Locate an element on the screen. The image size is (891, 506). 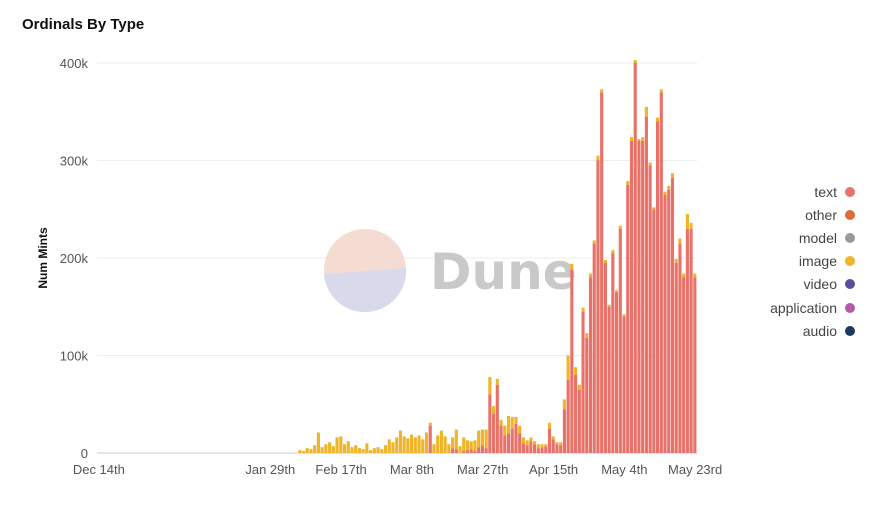
legend-item-application: application is located at coordinates (797, 307).